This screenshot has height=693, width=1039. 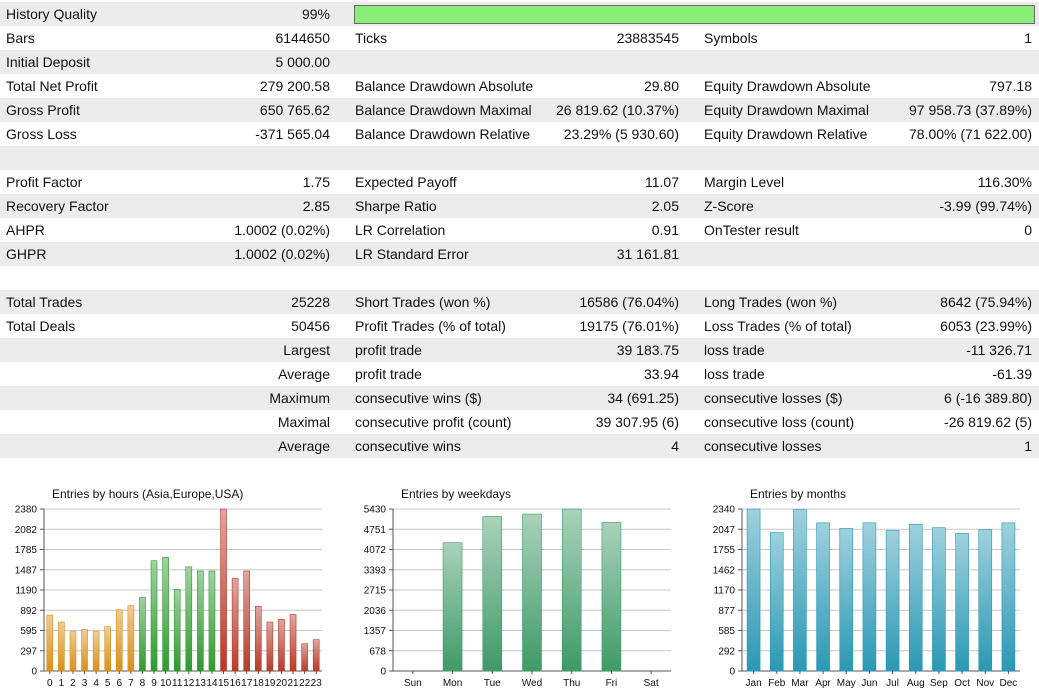 I want to click on report-row: Bars 6144650 Ticks 23883545 Symbols 1, so click(x=519, y=38).